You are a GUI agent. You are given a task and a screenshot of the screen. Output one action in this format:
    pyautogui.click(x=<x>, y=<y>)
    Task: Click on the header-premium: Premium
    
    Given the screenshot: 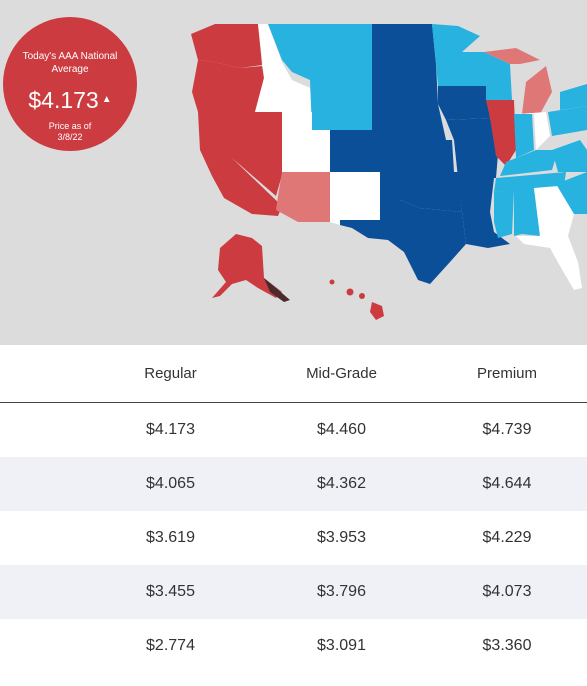 What is the action you would take?
    pyautogui.click(x=507, y=374)
    